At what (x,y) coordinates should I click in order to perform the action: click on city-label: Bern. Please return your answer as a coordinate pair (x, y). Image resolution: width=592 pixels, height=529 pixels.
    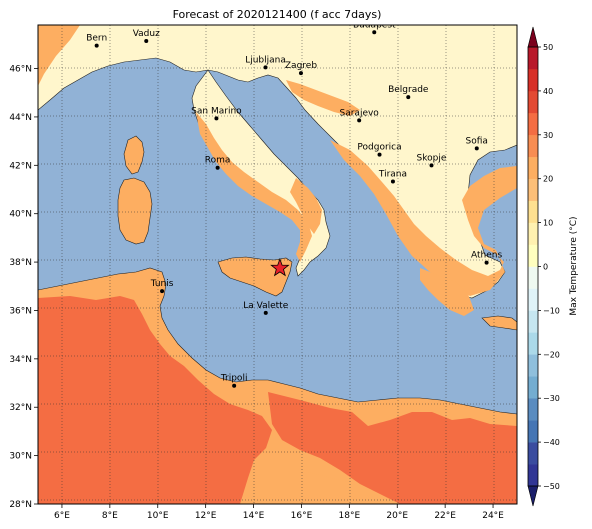
    Looking at the image, I should click on (96, 39).